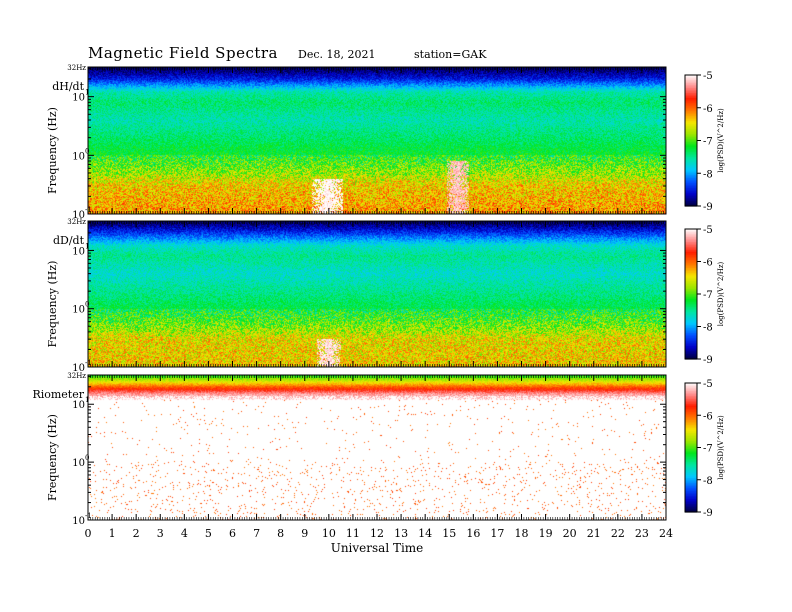 This screenshot has width=792, height=612. Describe the element at coordinates (450, 54) in the screenshot. I see `station-label: station=GAK` at that location.